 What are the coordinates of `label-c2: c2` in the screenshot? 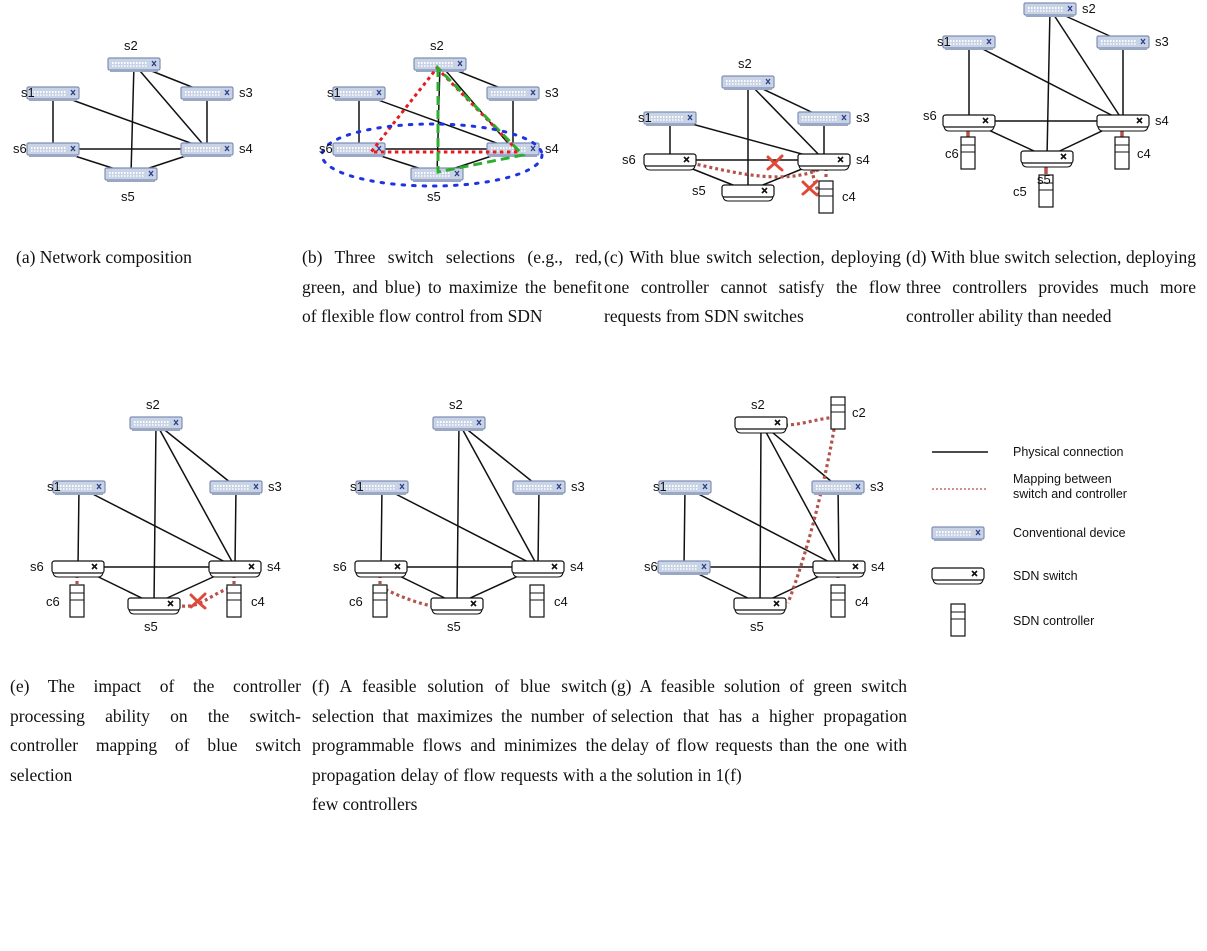 It's located at (859, 412).